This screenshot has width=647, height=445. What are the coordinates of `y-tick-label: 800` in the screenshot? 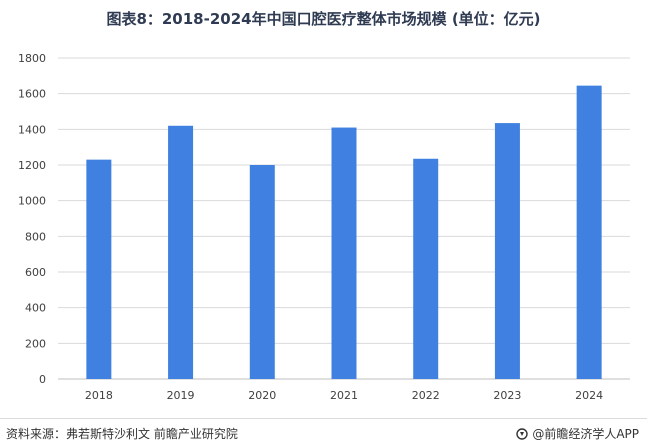 It's located at (35, 236).